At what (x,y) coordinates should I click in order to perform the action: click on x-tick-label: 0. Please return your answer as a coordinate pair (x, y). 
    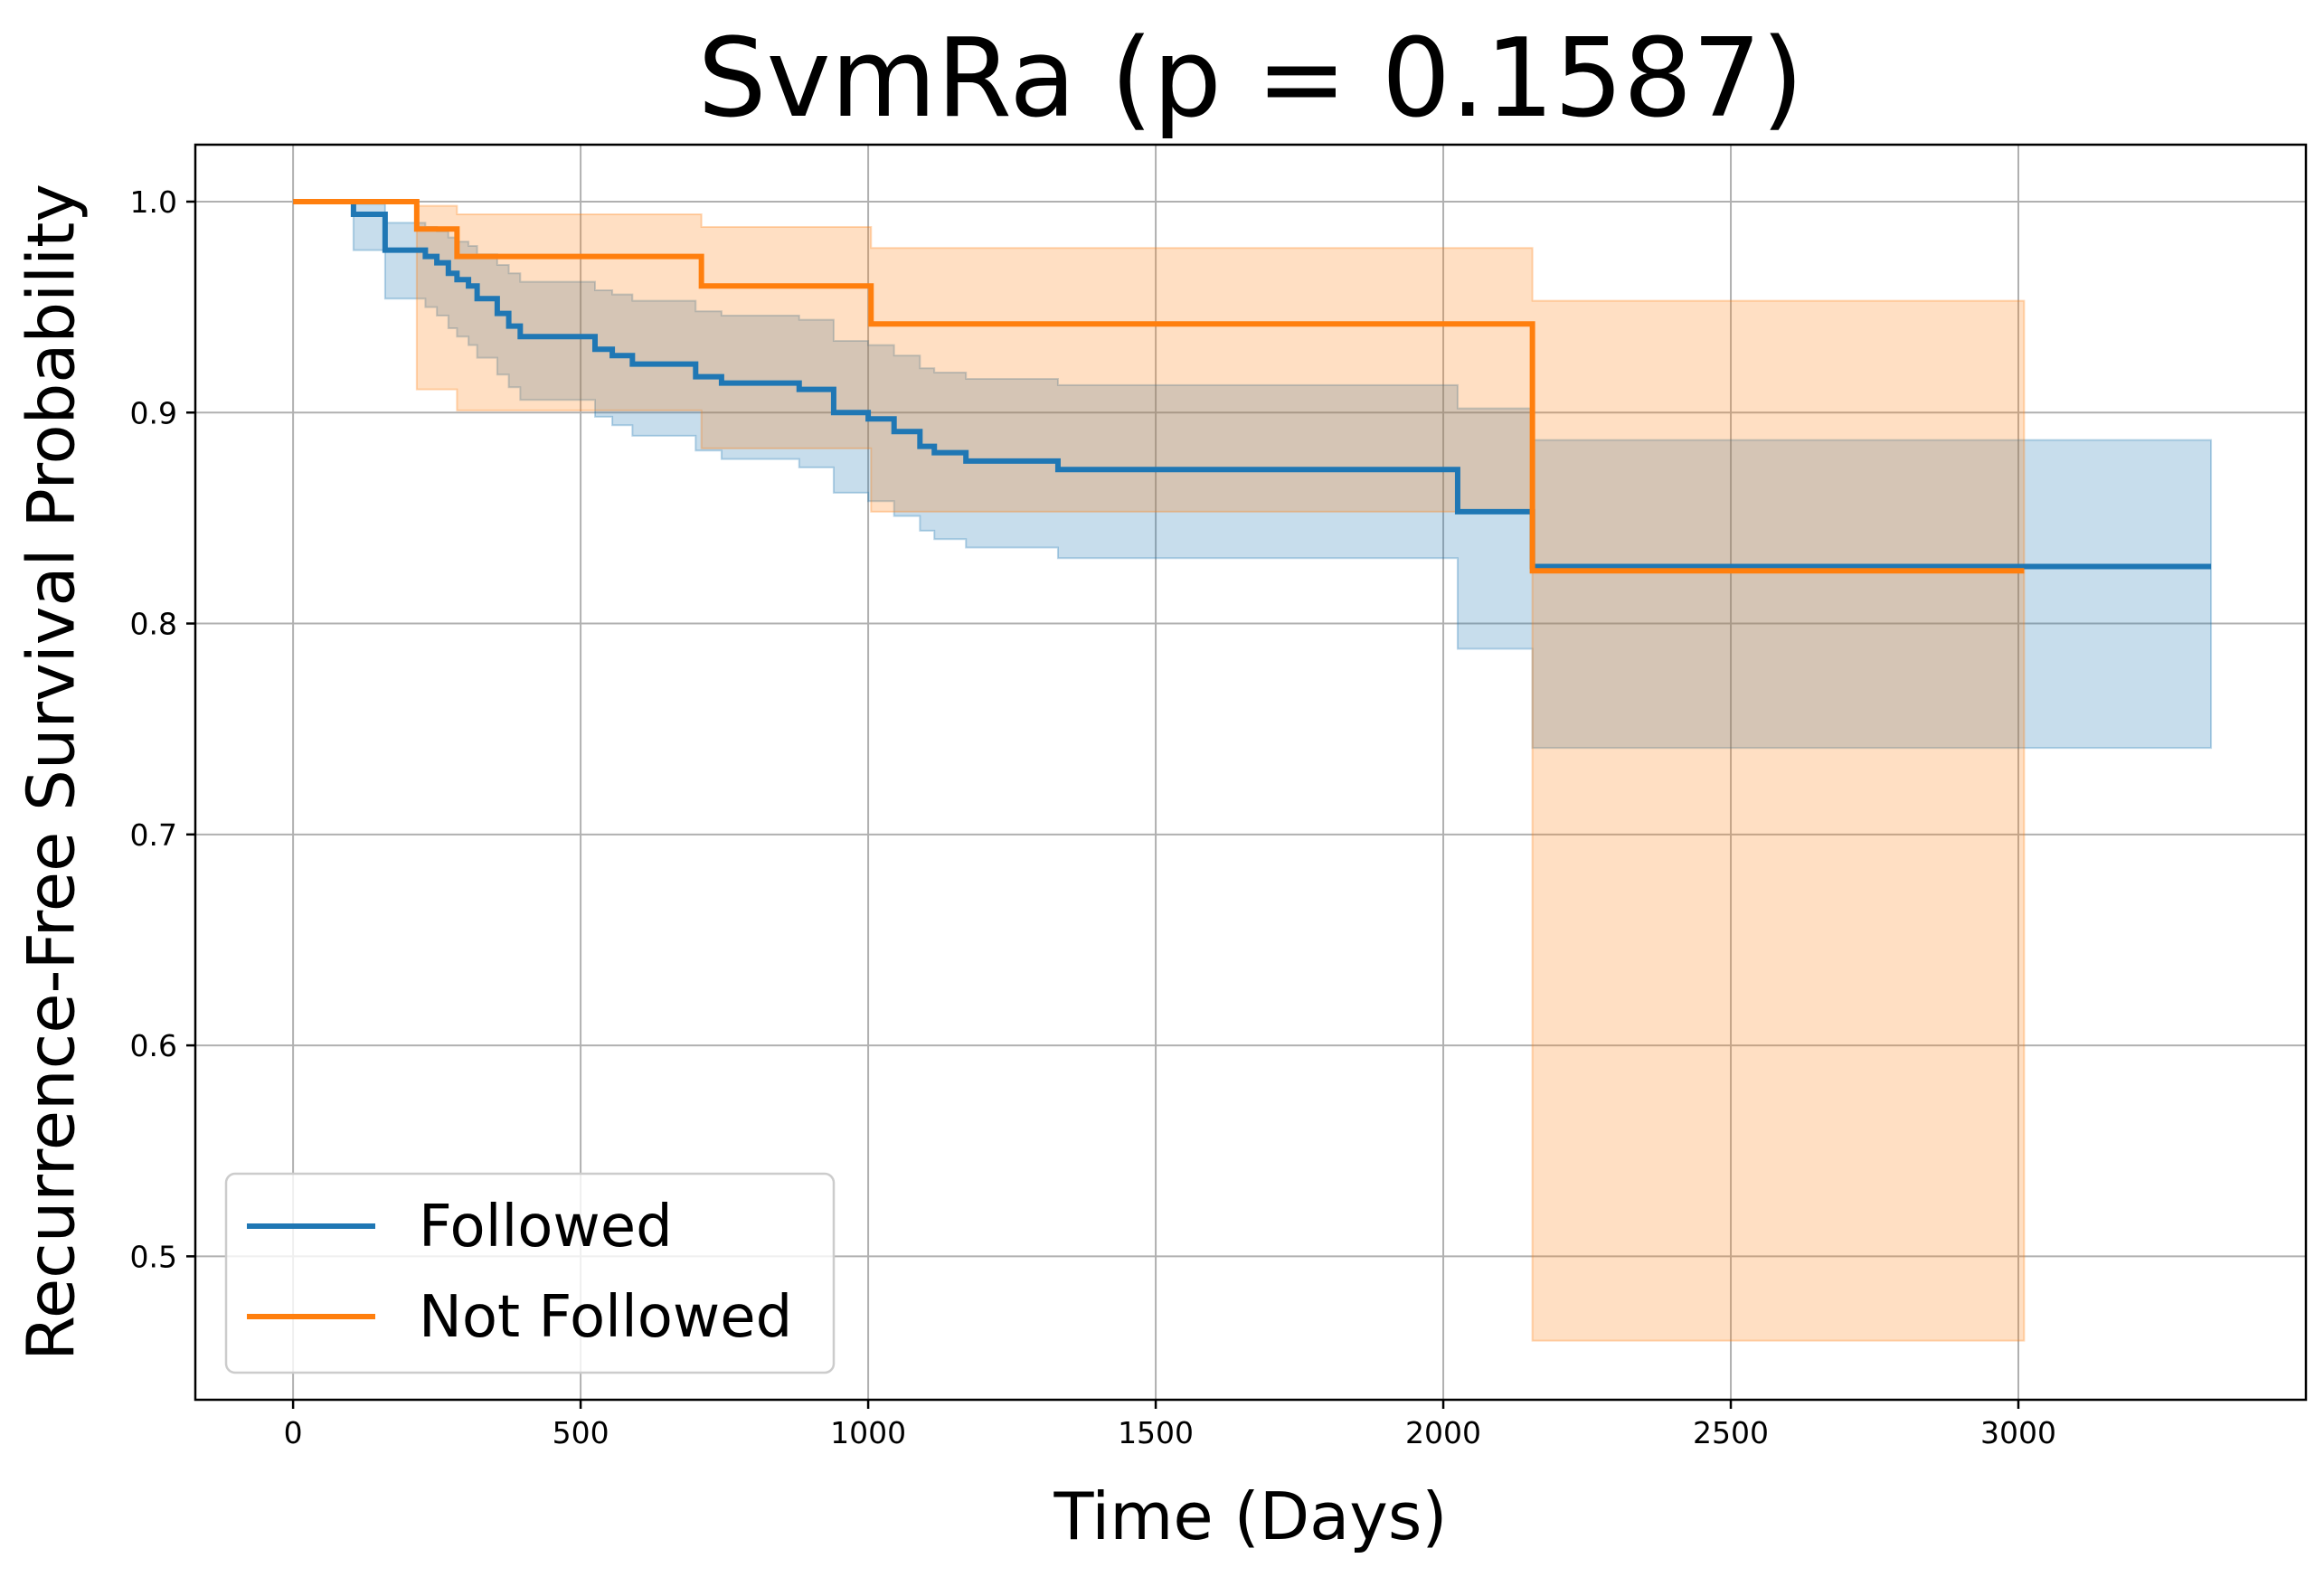
    Looking at the image, I should click on (294, 1433).